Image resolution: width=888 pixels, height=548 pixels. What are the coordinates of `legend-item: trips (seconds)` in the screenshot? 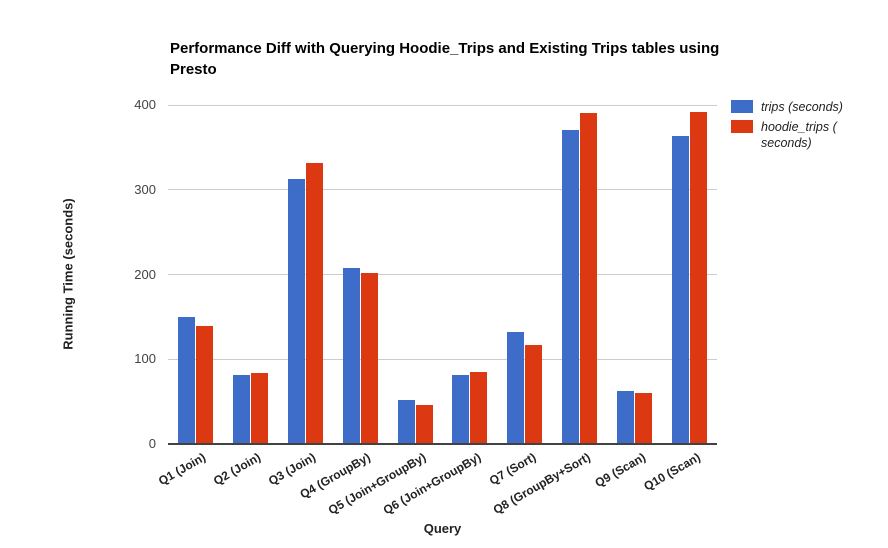 It's located at (800, 107).